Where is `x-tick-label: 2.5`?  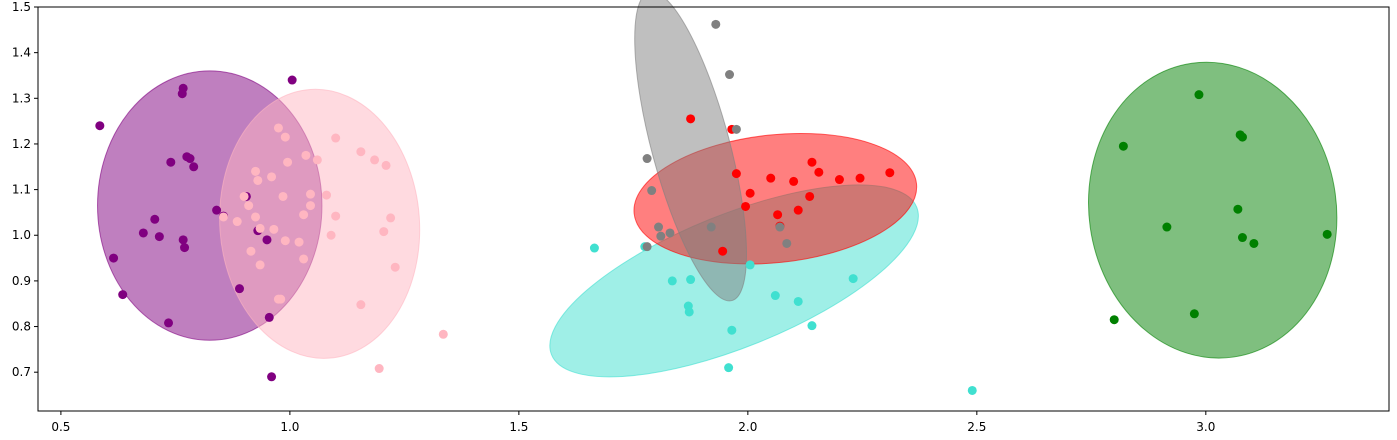 x-tick-label: 2.5 is located at coordinates (976, 427).